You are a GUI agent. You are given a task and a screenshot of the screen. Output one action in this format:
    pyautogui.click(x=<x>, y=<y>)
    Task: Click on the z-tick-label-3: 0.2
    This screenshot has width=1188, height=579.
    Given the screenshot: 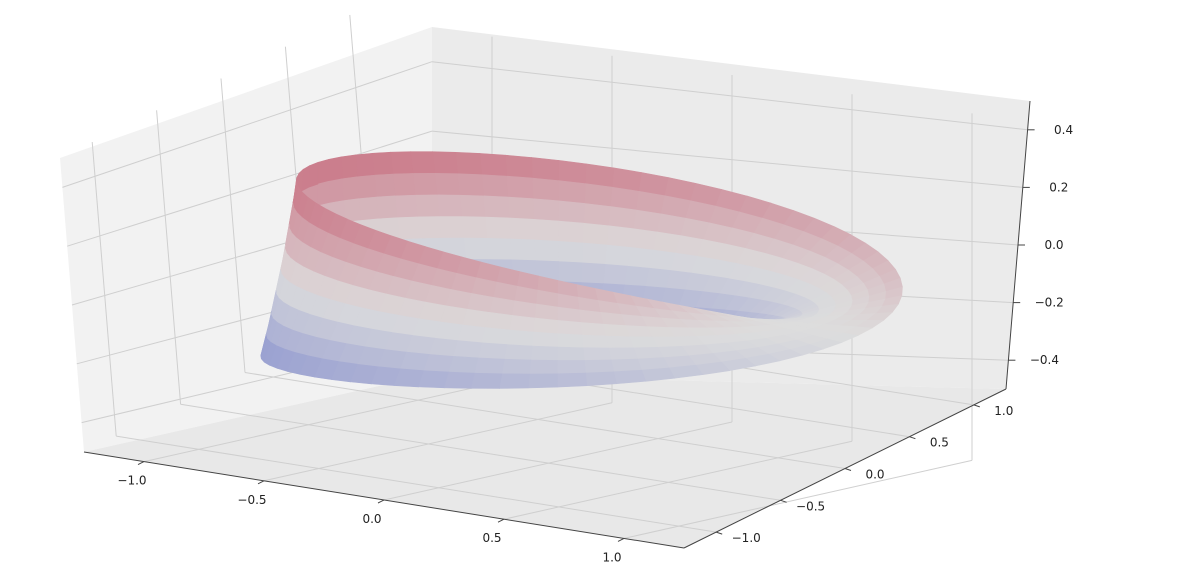 What is the action you would take?
    pyautogui.click(x=1058, y=187)
    